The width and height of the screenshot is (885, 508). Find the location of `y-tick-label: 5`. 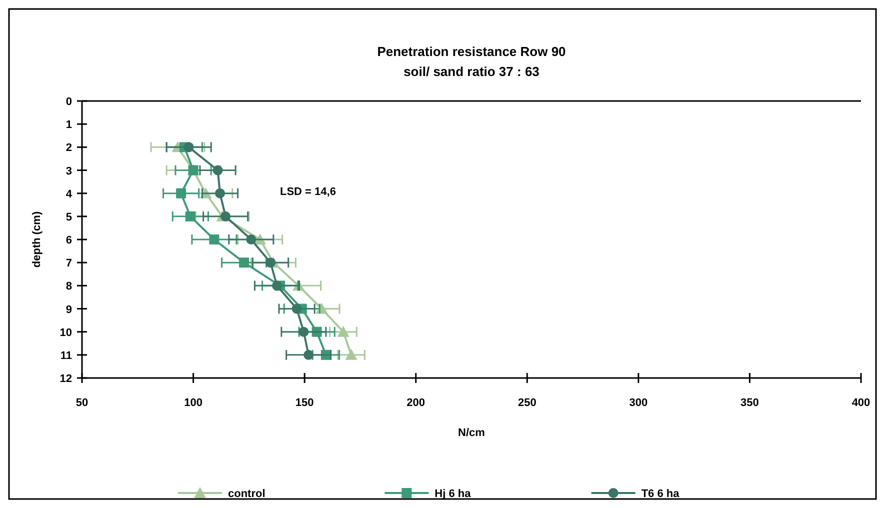

y-tick-label: 5 is located at coordinates (69, 217).